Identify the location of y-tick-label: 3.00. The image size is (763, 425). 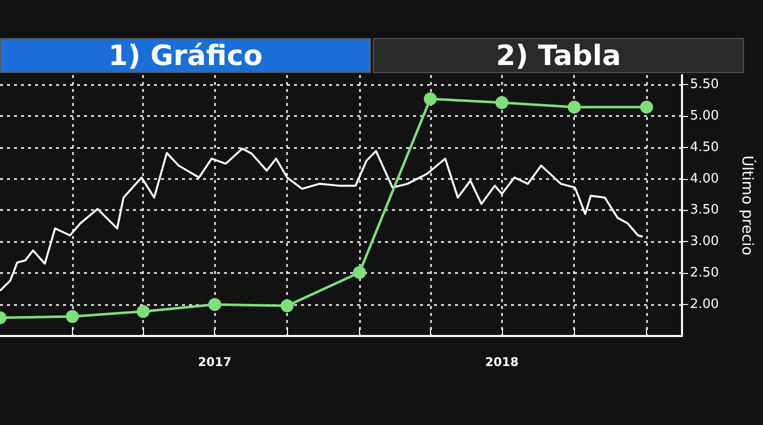
(704, 242).